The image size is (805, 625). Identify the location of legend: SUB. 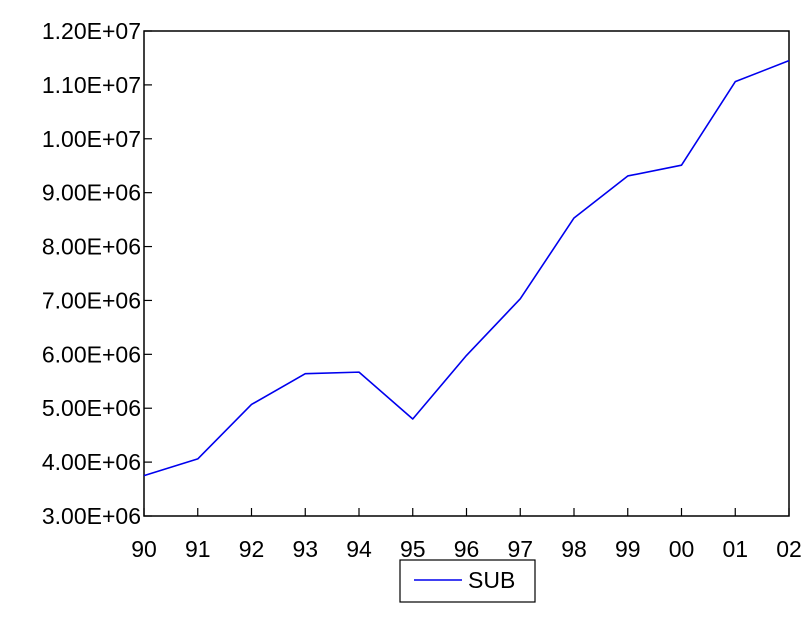
(467, 581).